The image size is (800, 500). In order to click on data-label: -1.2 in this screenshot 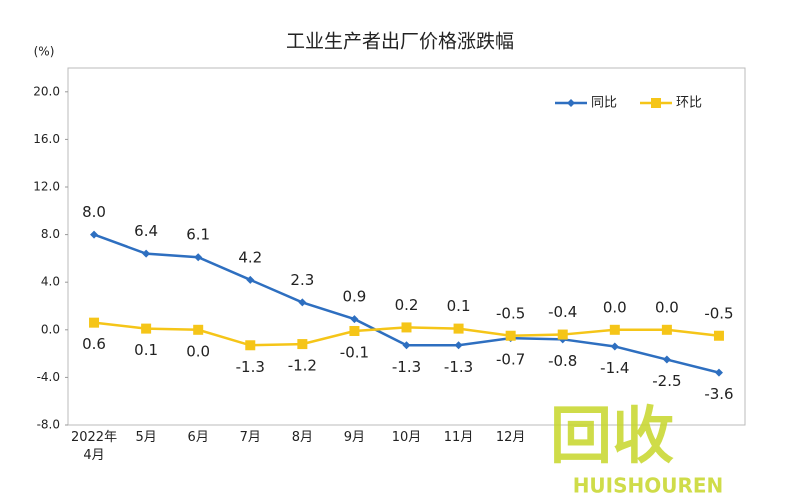, I will do `click(302, 366)`.